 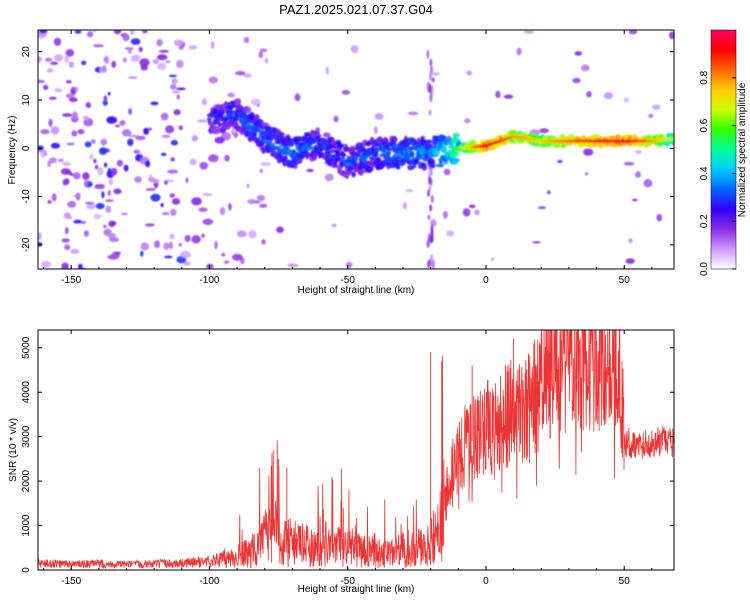 I want to click on snr-x-tick-label: 50, so click(x=625, y=581).